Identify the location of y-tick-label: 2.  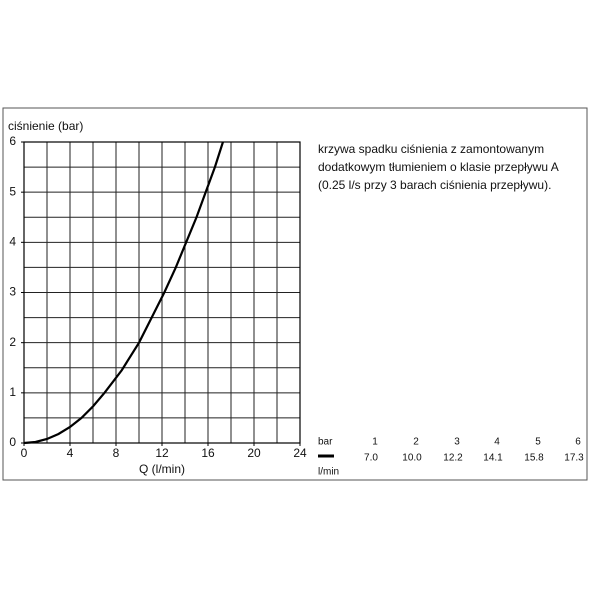
(12, 342).